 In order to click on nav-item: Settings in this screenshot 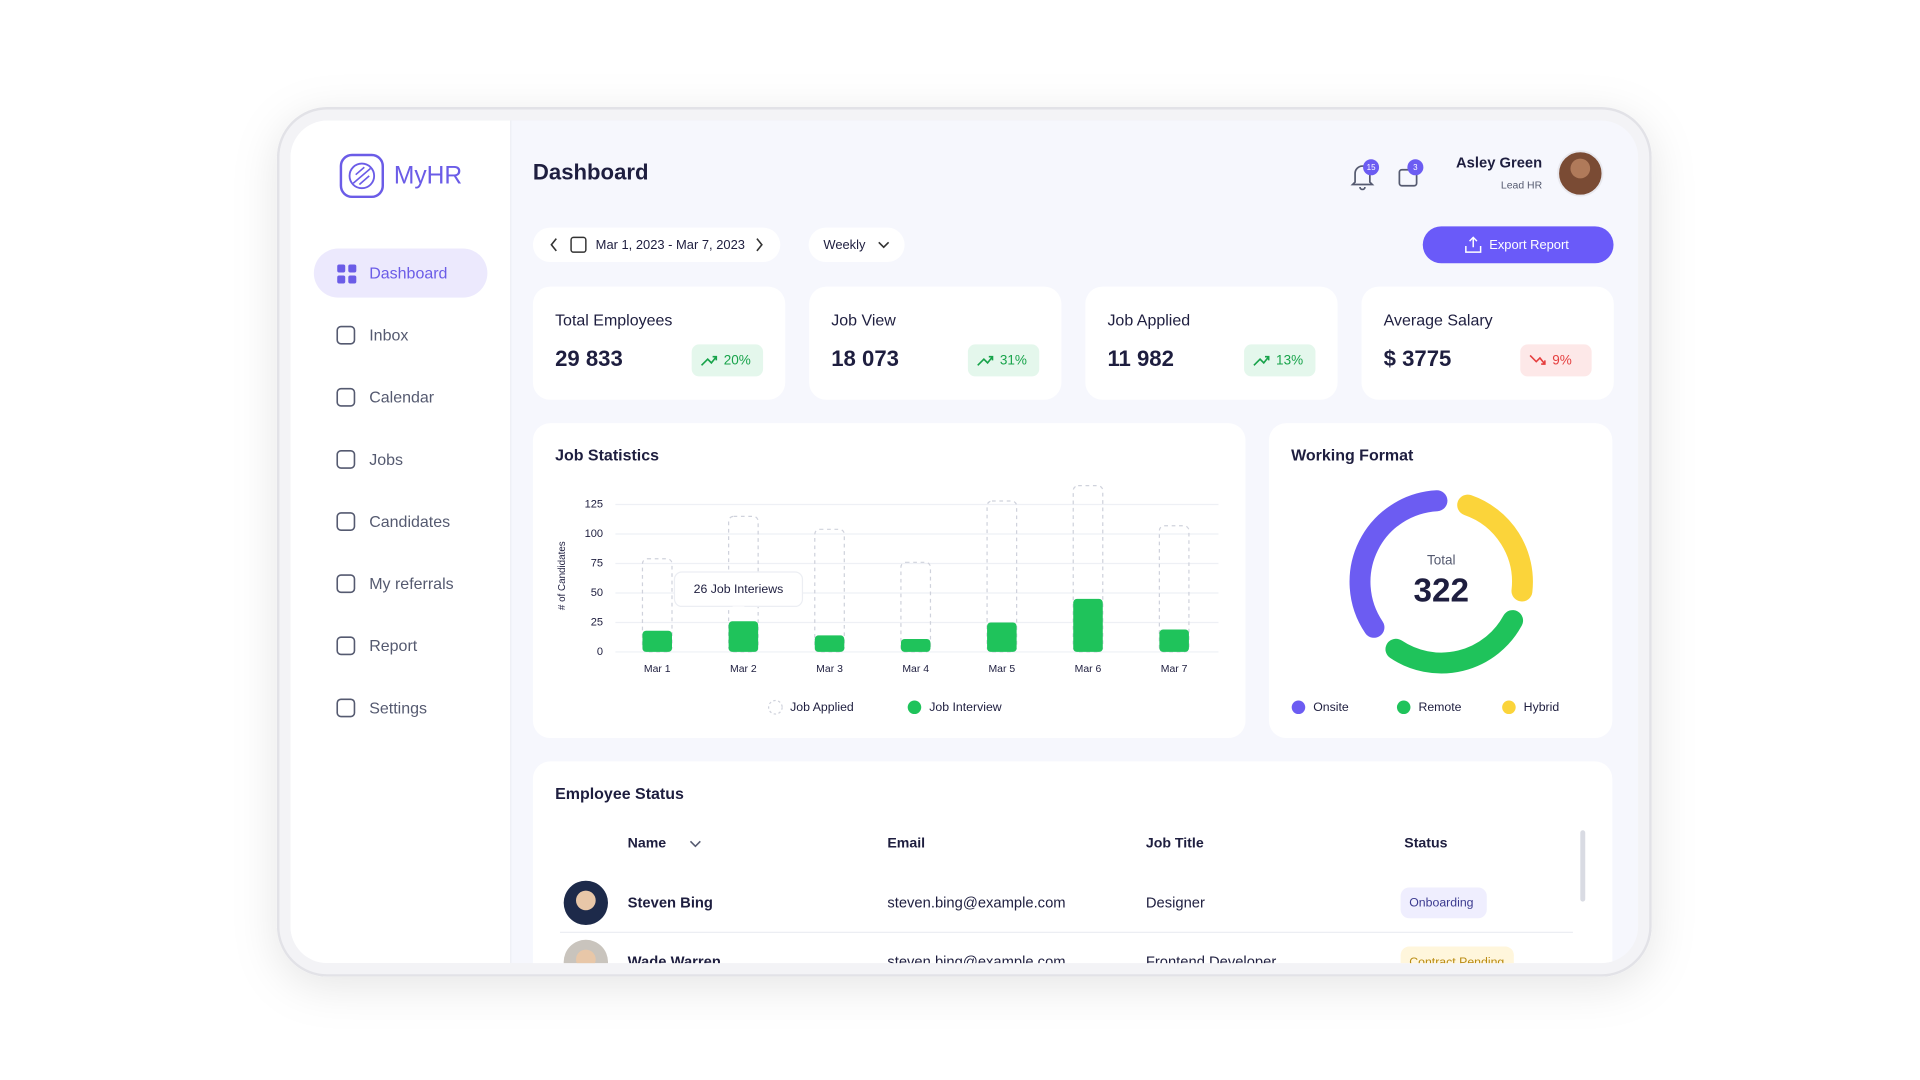, I will do `click(381, 708)`.